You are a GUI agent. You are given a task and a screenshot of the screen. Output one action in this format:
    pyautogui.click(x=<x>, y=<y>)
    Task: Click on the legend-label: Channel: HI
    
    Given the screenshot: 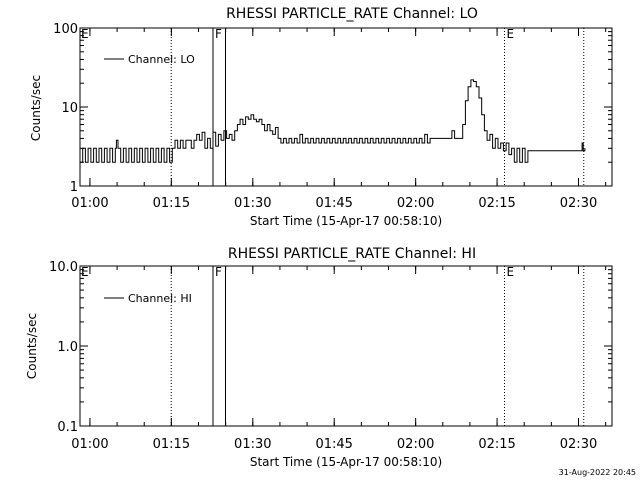 What is the action you would take?
    pyautogui.click(x=160, y=298)
    